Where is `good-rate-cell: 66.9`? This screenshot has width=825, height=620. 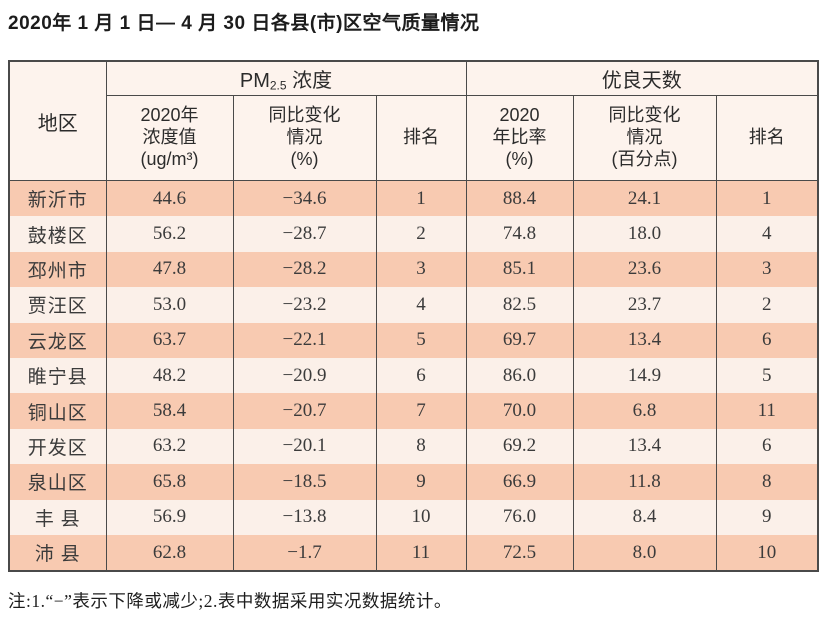
good-rate-cell: 66.9 is located at coordinates (519, 482).